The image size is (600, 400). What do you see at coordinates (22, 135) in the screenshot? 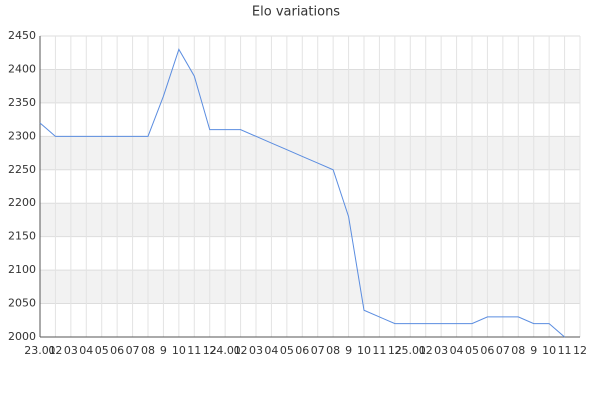
I see `y-tick-label: 2300` at bounding box center [22, 135].